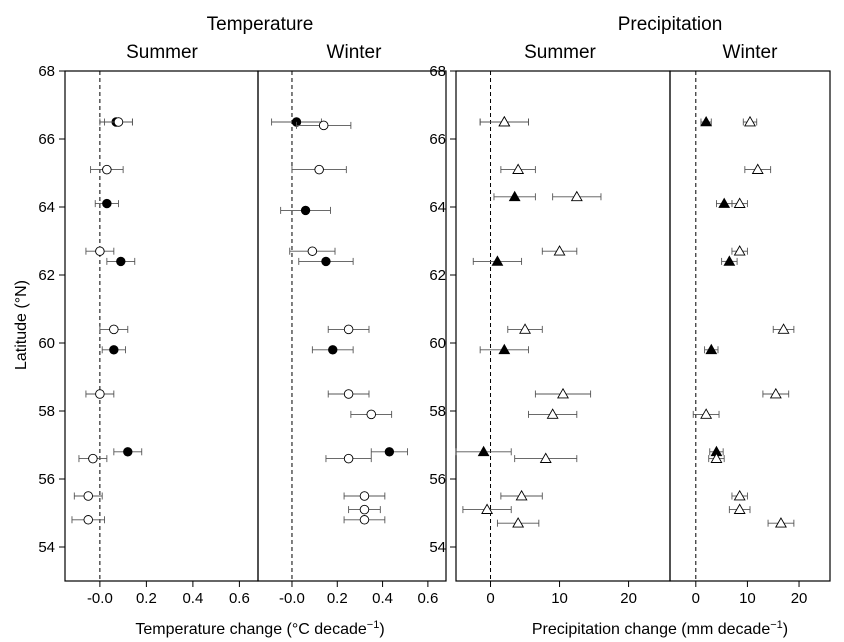  Describe the element at coordinates (660, 628) in the screenshot. I see `x-axis-label-precipitation: Precipitation change (mm decade−1)` at that location.